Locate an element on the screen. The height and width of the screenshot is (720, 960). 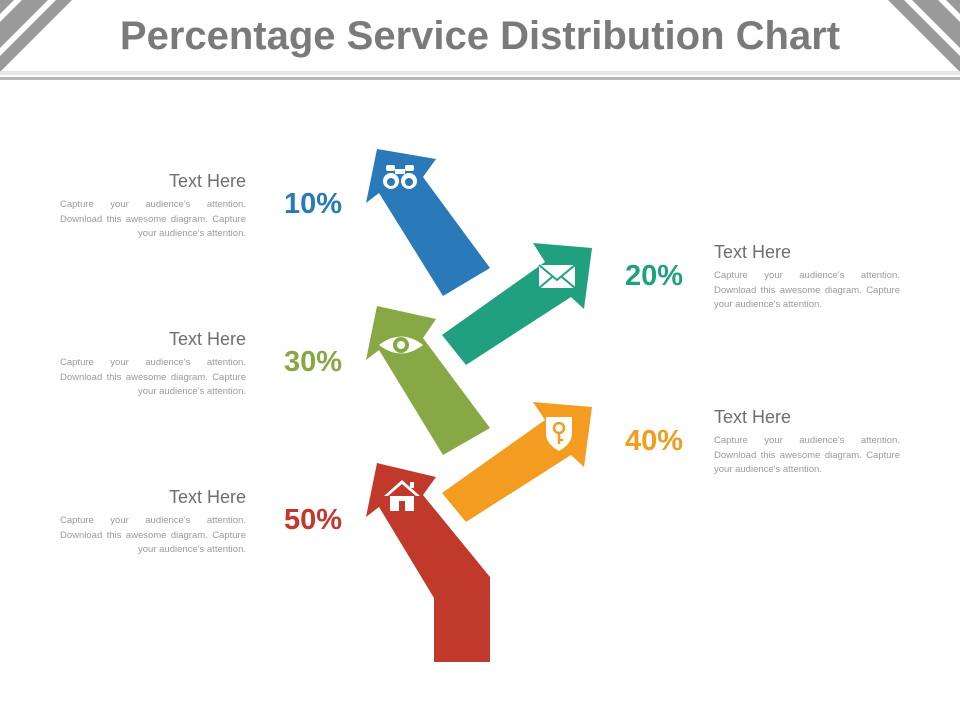
percent-10: 10% is located at coordinates (313, 204).